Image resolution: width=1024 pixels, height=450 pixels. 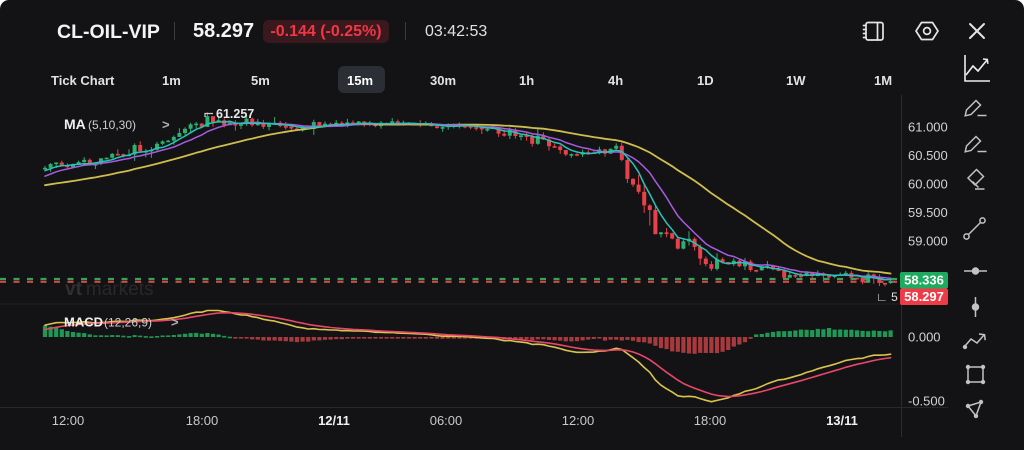 What do you see at coordinates (928, 155) in the screenshot?
I see `svg-text: 60.500` at bounding box center [928, 155].